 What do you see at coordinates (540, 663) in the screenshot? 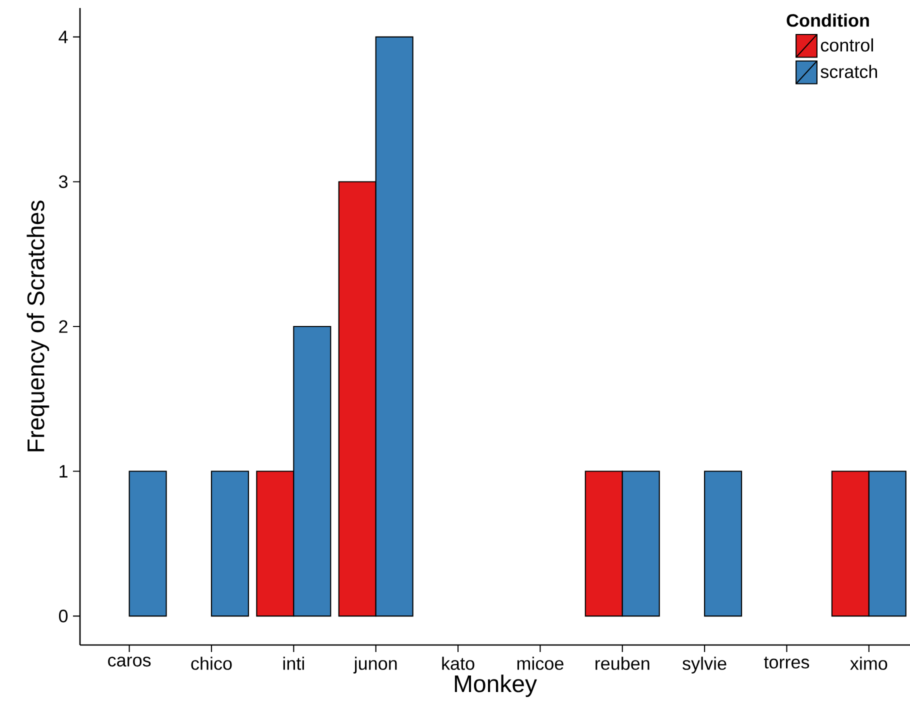
I see `x-tick-label: micoe` at bounding box center [540, 663].